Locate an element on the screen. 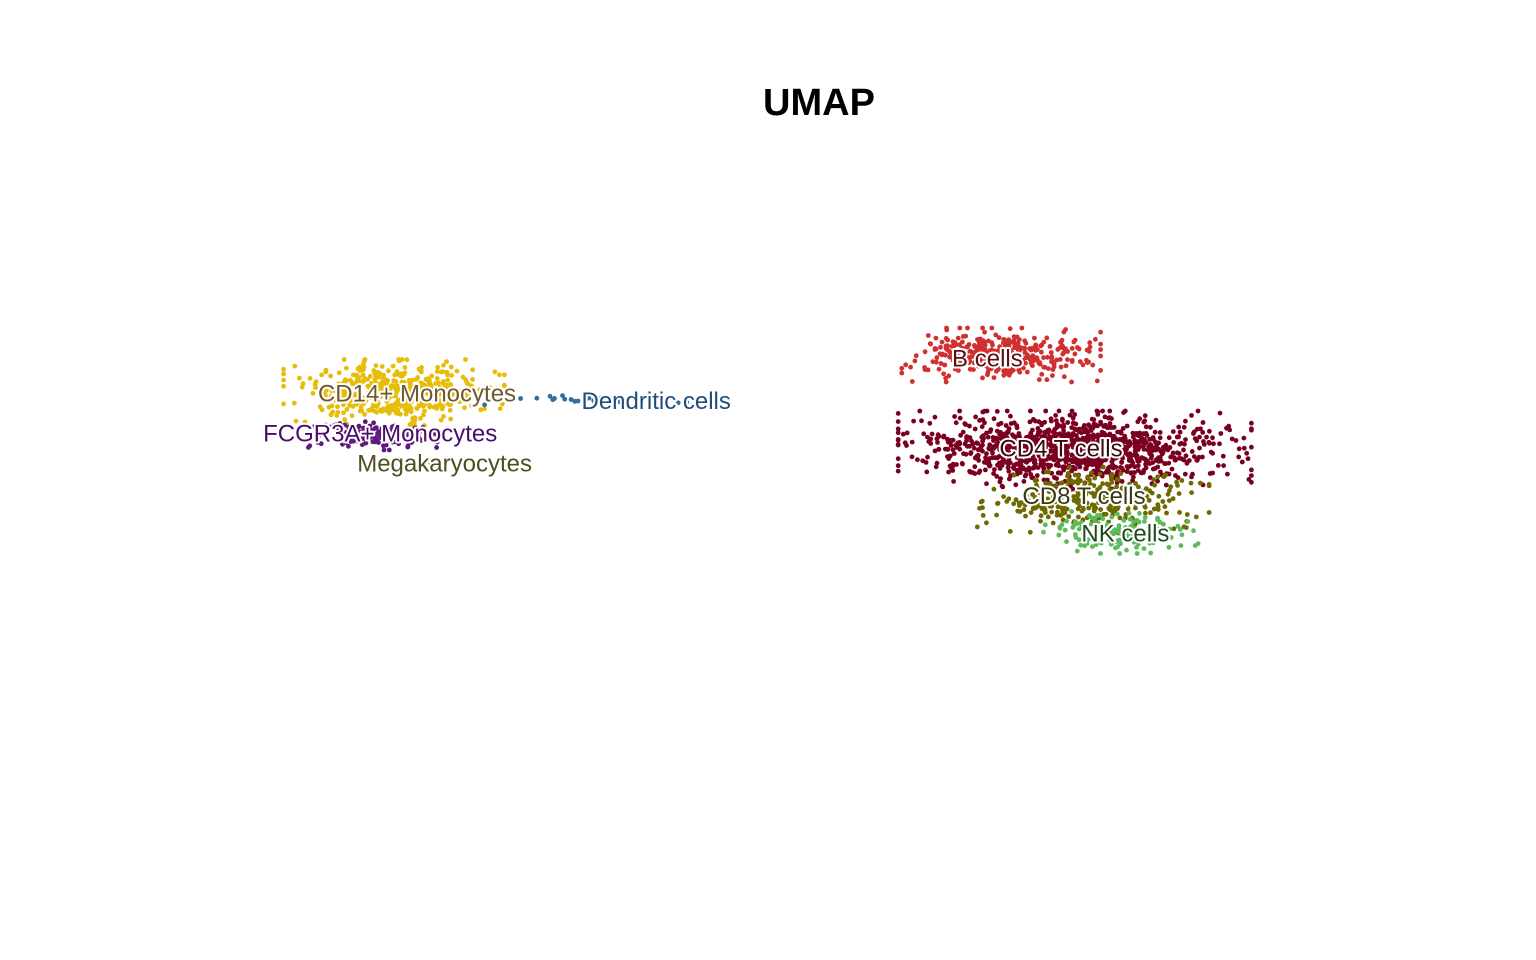 The width and height of the screenshot is (1536, 960). cluster-label-nk-cells: NK cells is located at coordinates (1125, 533).